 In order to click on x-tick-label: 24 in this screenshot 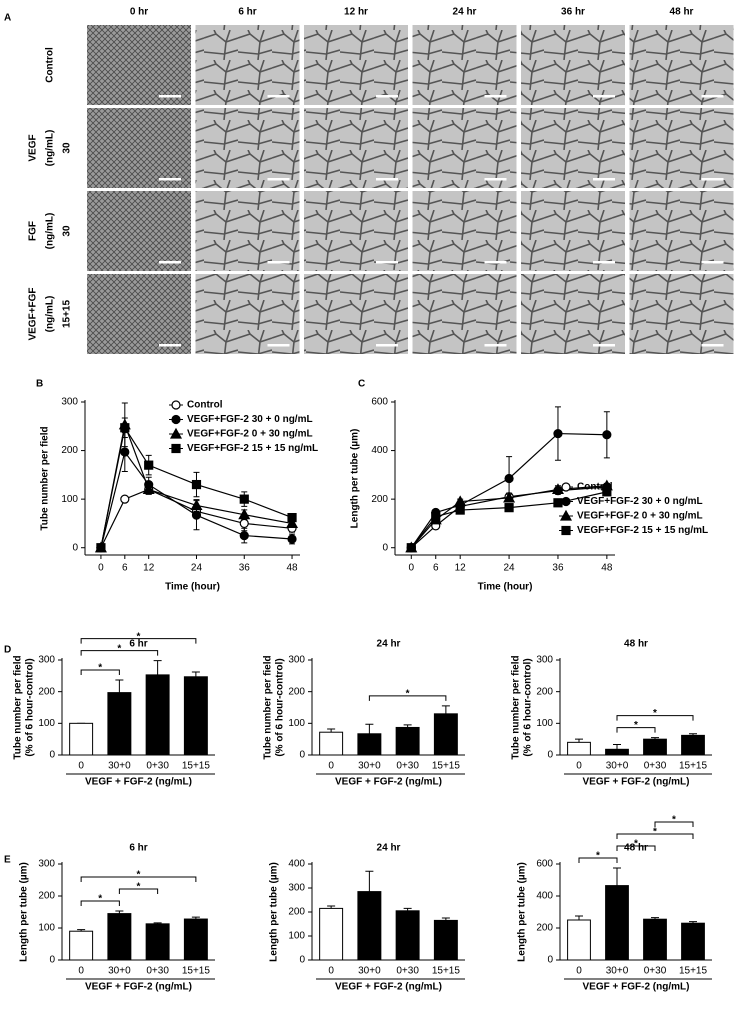, I will do `click(510, 568)`.